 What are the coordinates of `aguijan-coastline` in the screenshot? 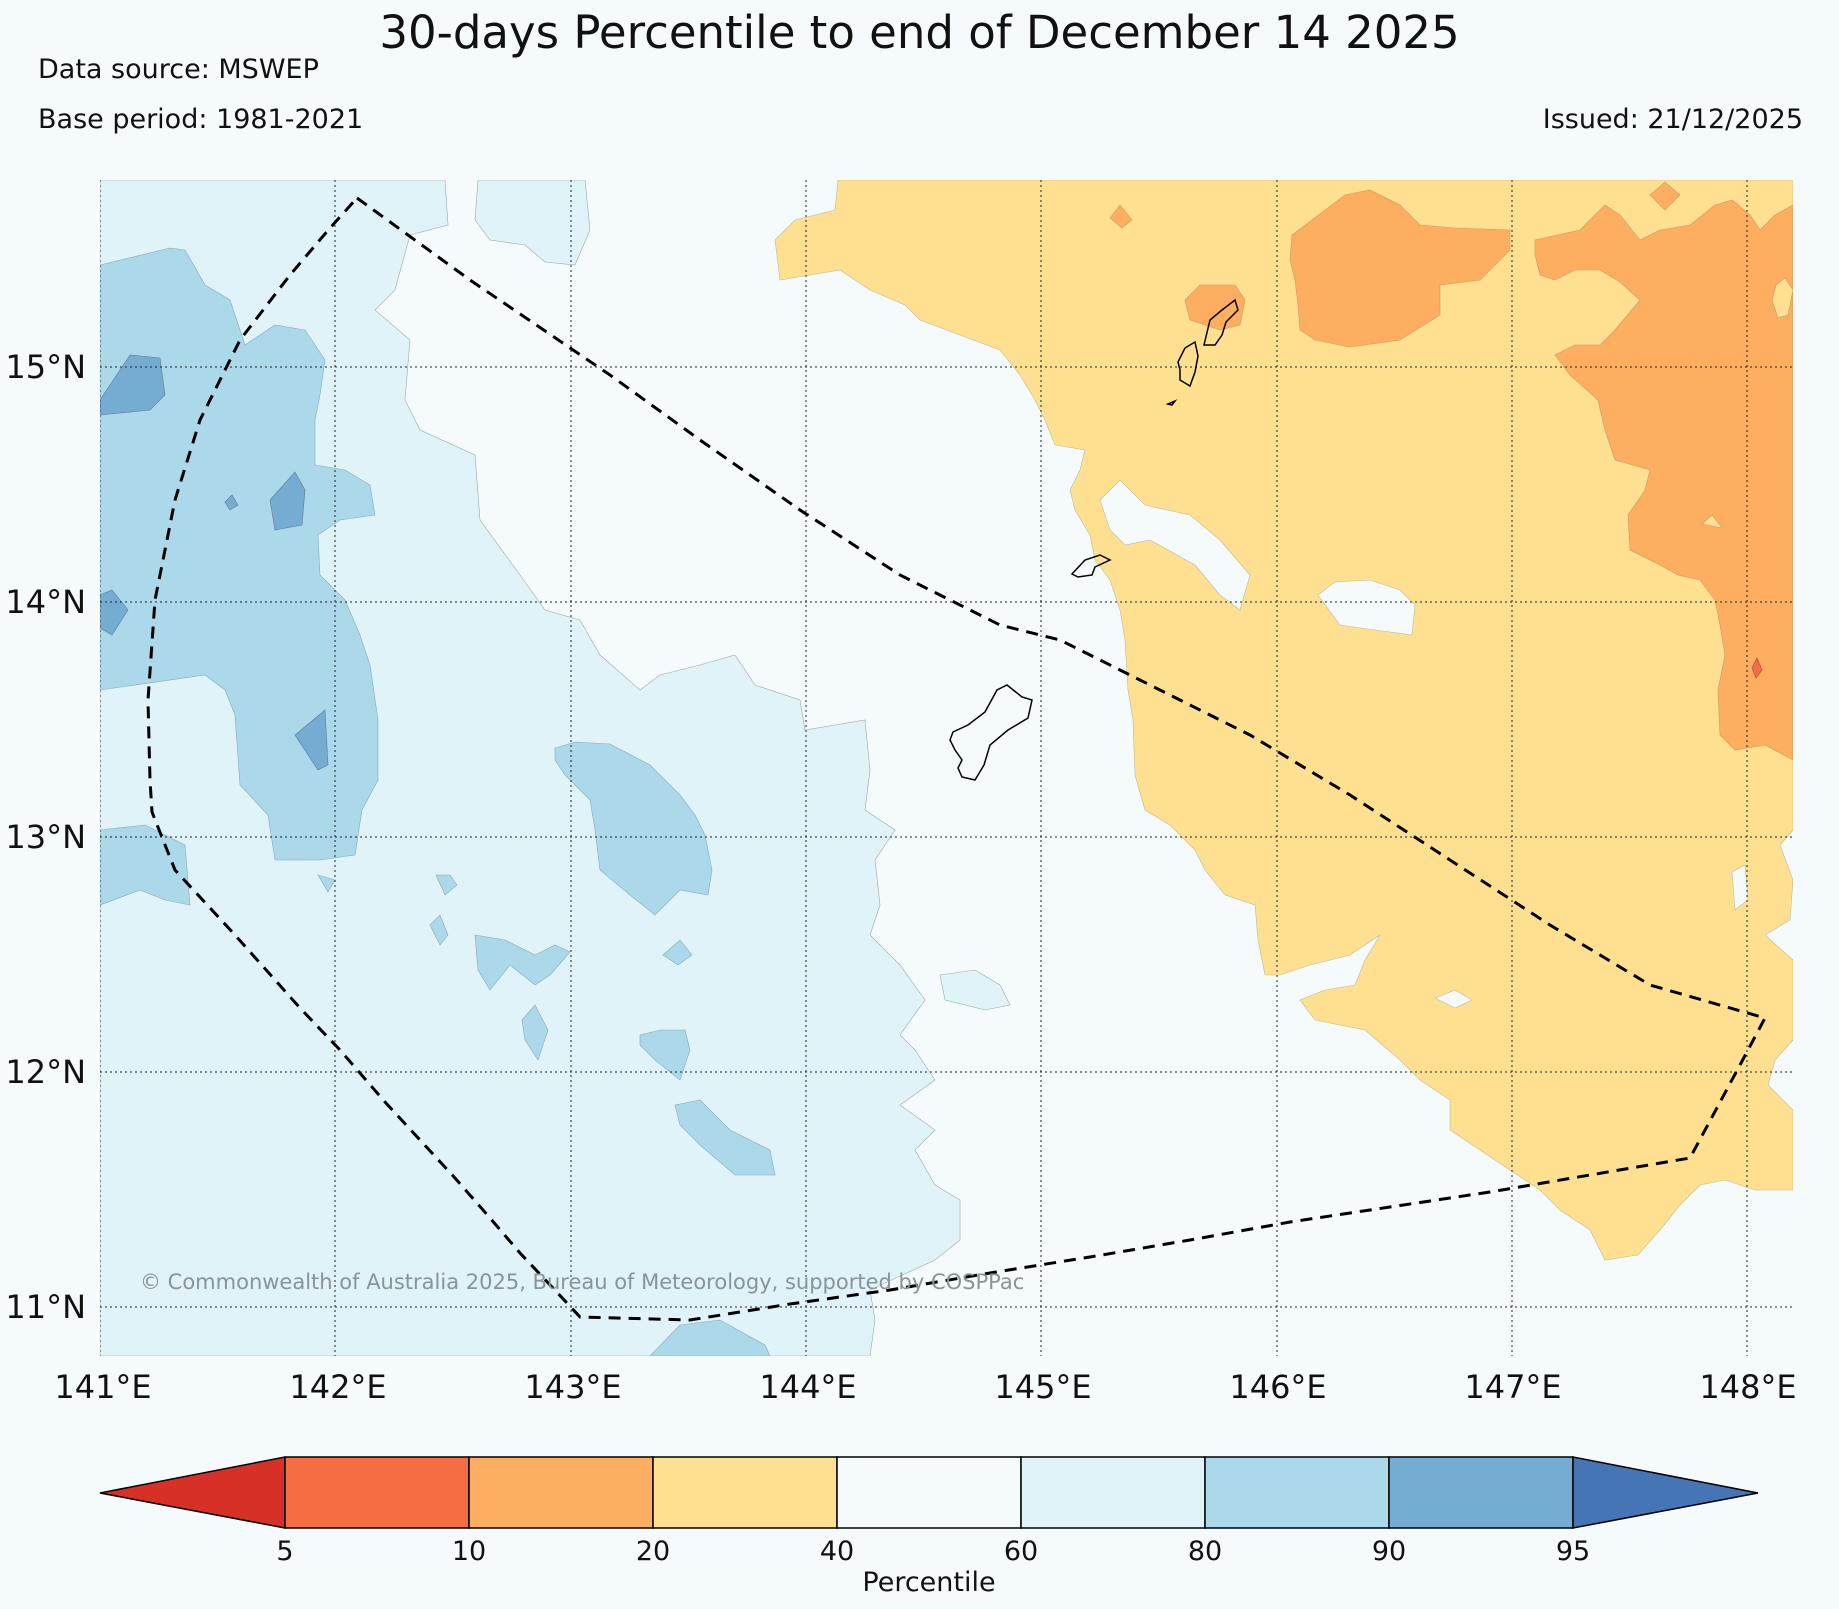 It's located at (1171, 402).